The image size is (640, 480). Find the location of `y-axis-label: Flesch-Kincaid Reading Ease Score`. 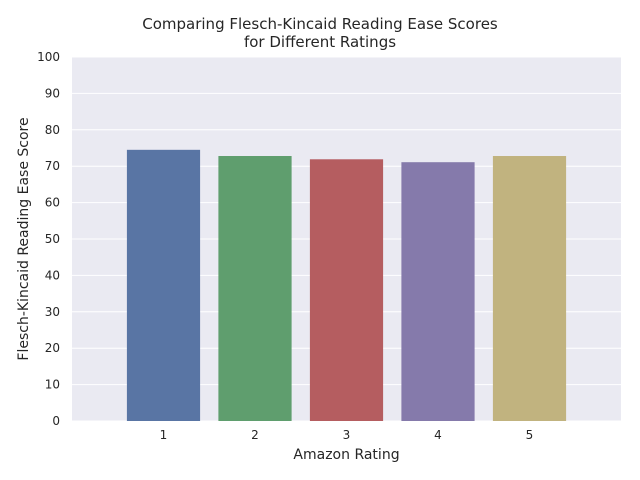

y-axis-label: Flesch-Kincaid Reading Ease Score is located at coordinates (24, 238).